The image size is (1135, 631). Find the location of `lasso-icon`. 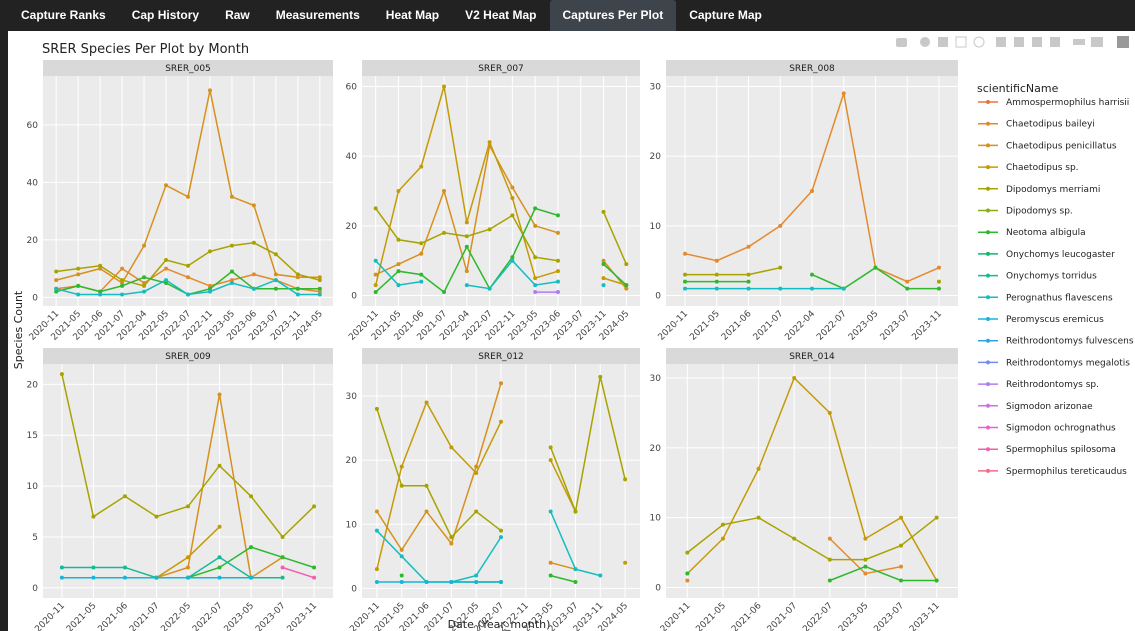

lasso-icon is located at coordinates (979, 42).